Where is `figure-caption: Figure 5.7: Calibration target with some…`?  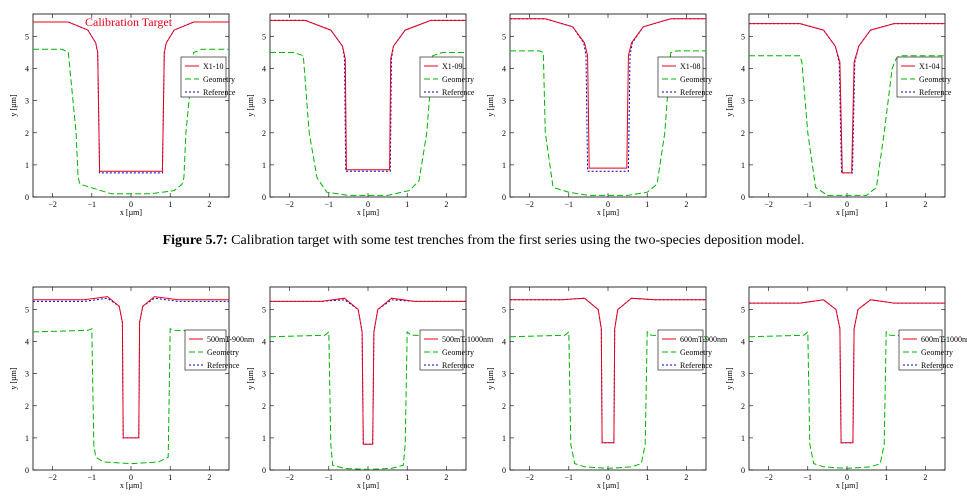
figure-caption: Figure 5.7: Calibration target with some… is located at coordinates (483, 241).